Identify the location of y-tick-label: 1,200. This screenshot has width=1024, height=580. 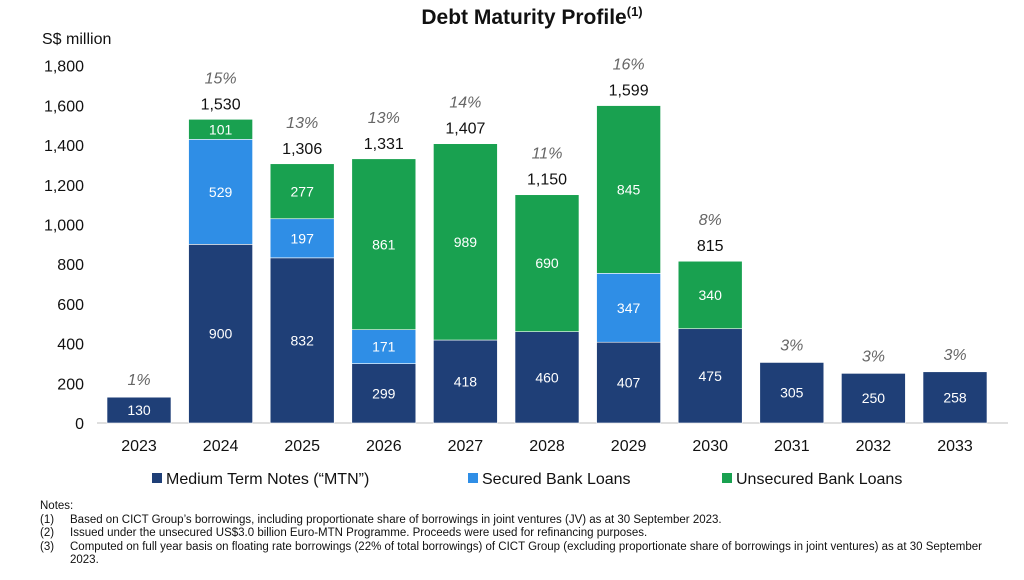
(64, 186).